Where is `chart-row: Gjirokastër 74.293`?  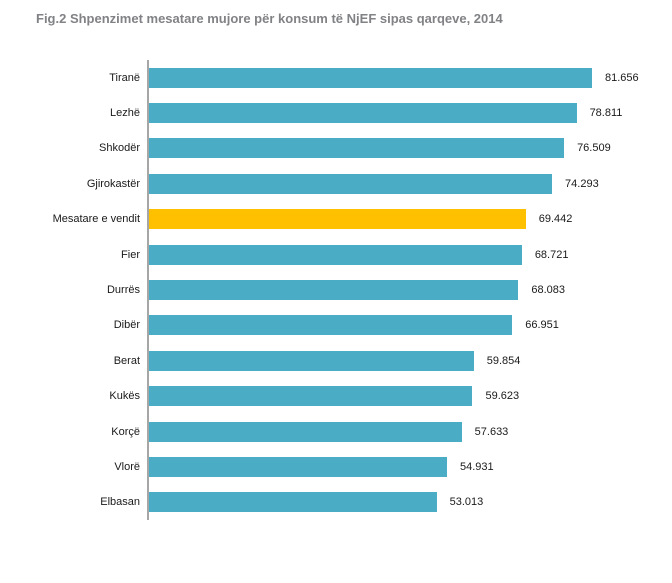
chart-row: Gjirokastër 74.293 is located at coordinates (336, 184).